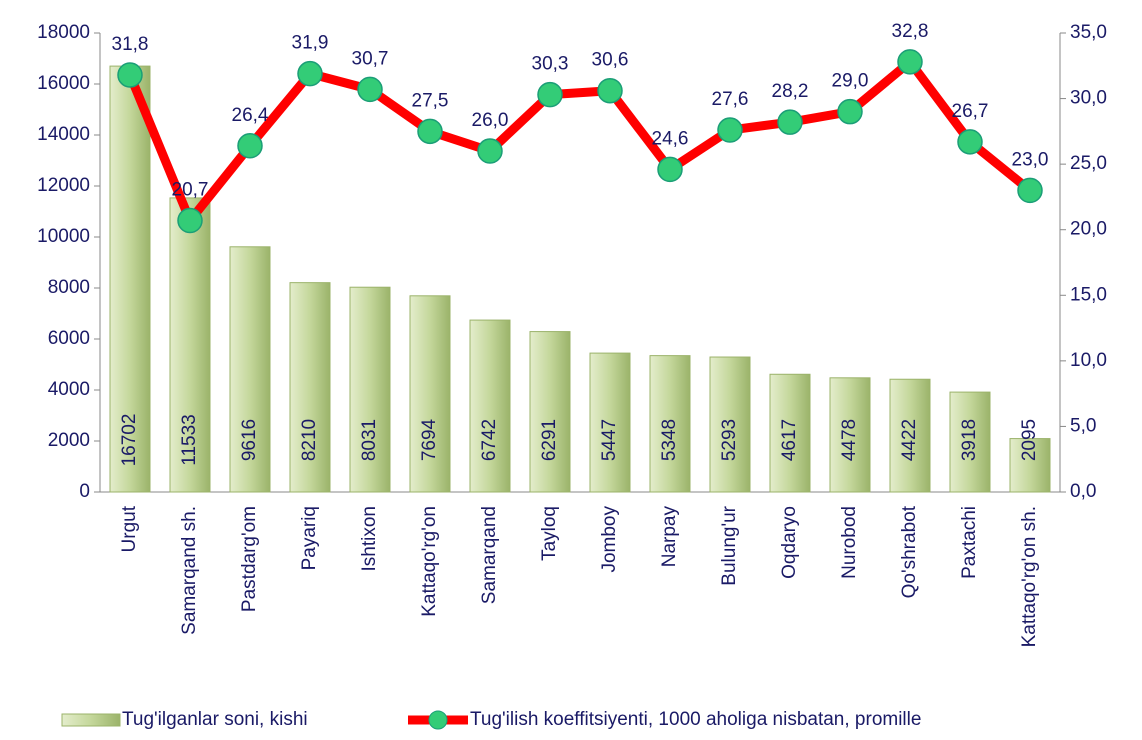 The image size is (1142, 740). I want to click on x-tick-label: Samarqand sh., so click(189, 570).